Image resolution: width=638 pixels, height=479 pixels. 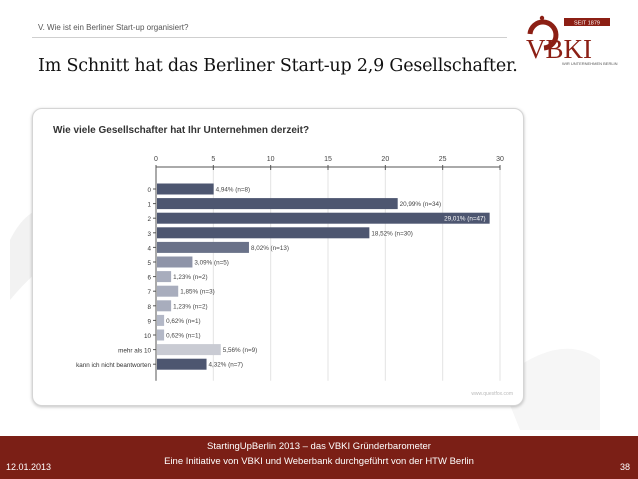 What do you see at coordinates (624, 467) in the screenshot?
I see `page-number: 38` at bounding box center [624, 467].